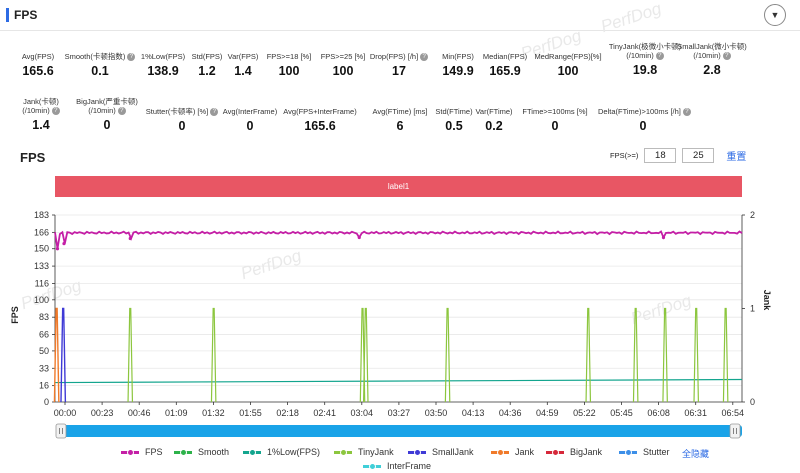 The width and height of the screenshot is (800, 473). What do you see at coordinates (525, 452) in the screenshot?
I see `legend-label: Jank` at bounding box center [525, 452].